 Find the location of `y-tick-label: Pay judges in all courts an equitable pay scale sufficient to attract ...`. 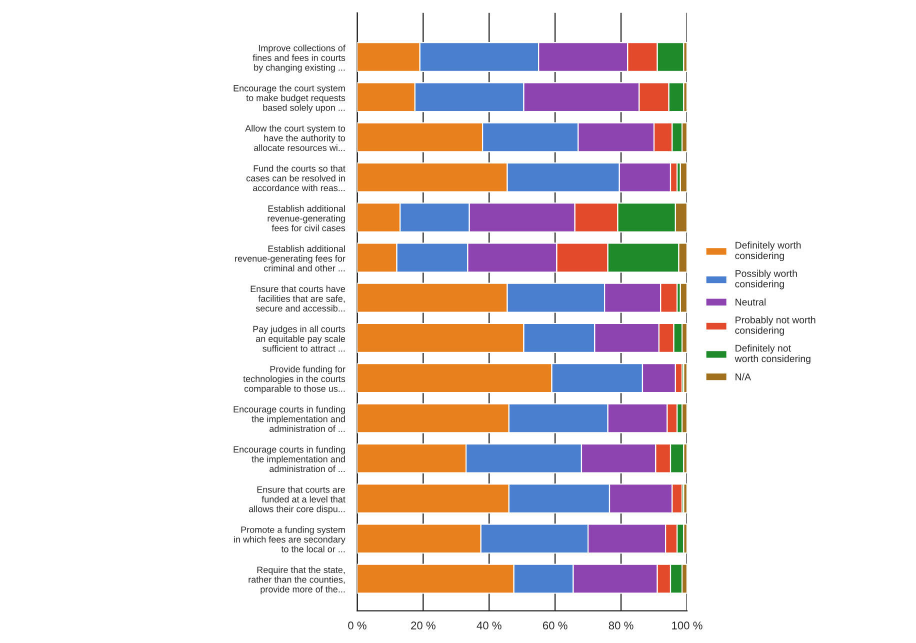

y-tick-label: Pay judges in all courts an equitable pay scale sufficient to attract ... is located at coordinates (299, 339).